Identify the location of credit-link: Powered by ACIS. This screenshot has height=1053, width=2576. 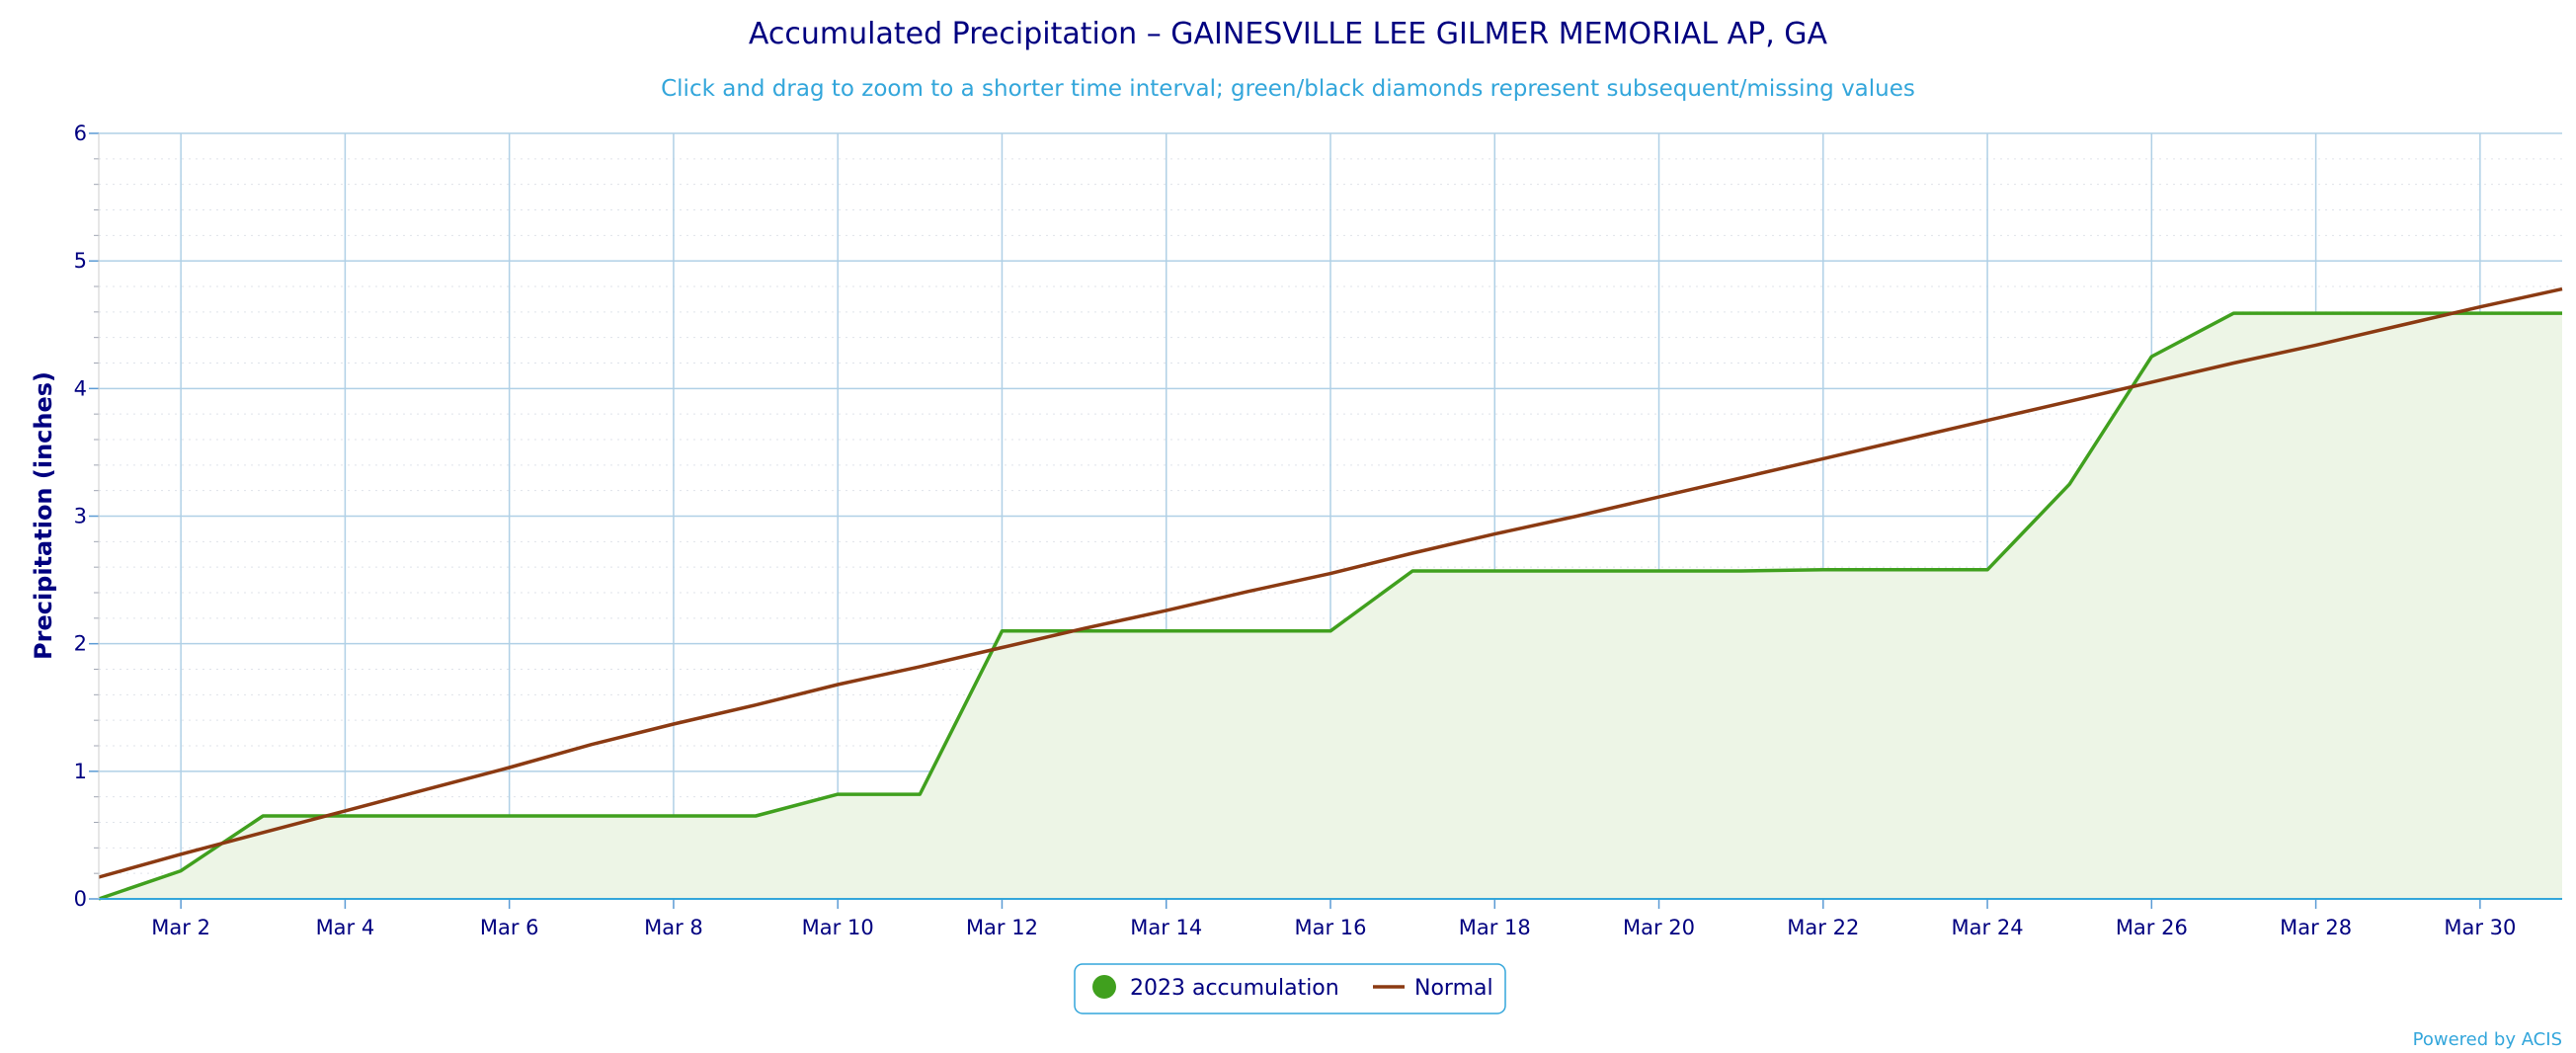
(2487, 1040).